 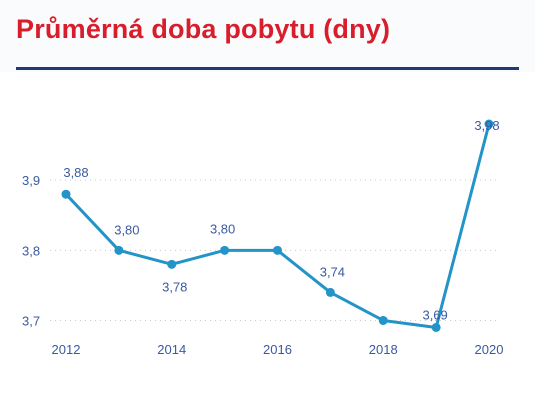 I want to click on y-tick-label: 3,8, so click(x=31, y=250).